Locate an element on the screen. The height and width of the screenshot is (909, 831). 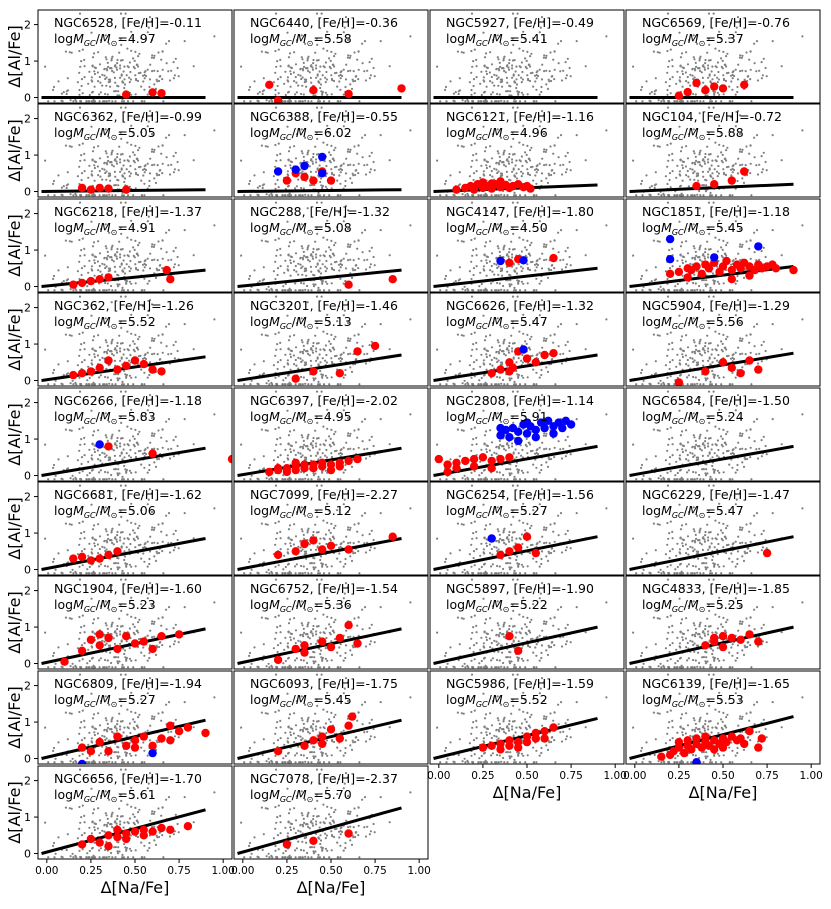
mass-label-sub: GC is located at coordinates (90, 232).